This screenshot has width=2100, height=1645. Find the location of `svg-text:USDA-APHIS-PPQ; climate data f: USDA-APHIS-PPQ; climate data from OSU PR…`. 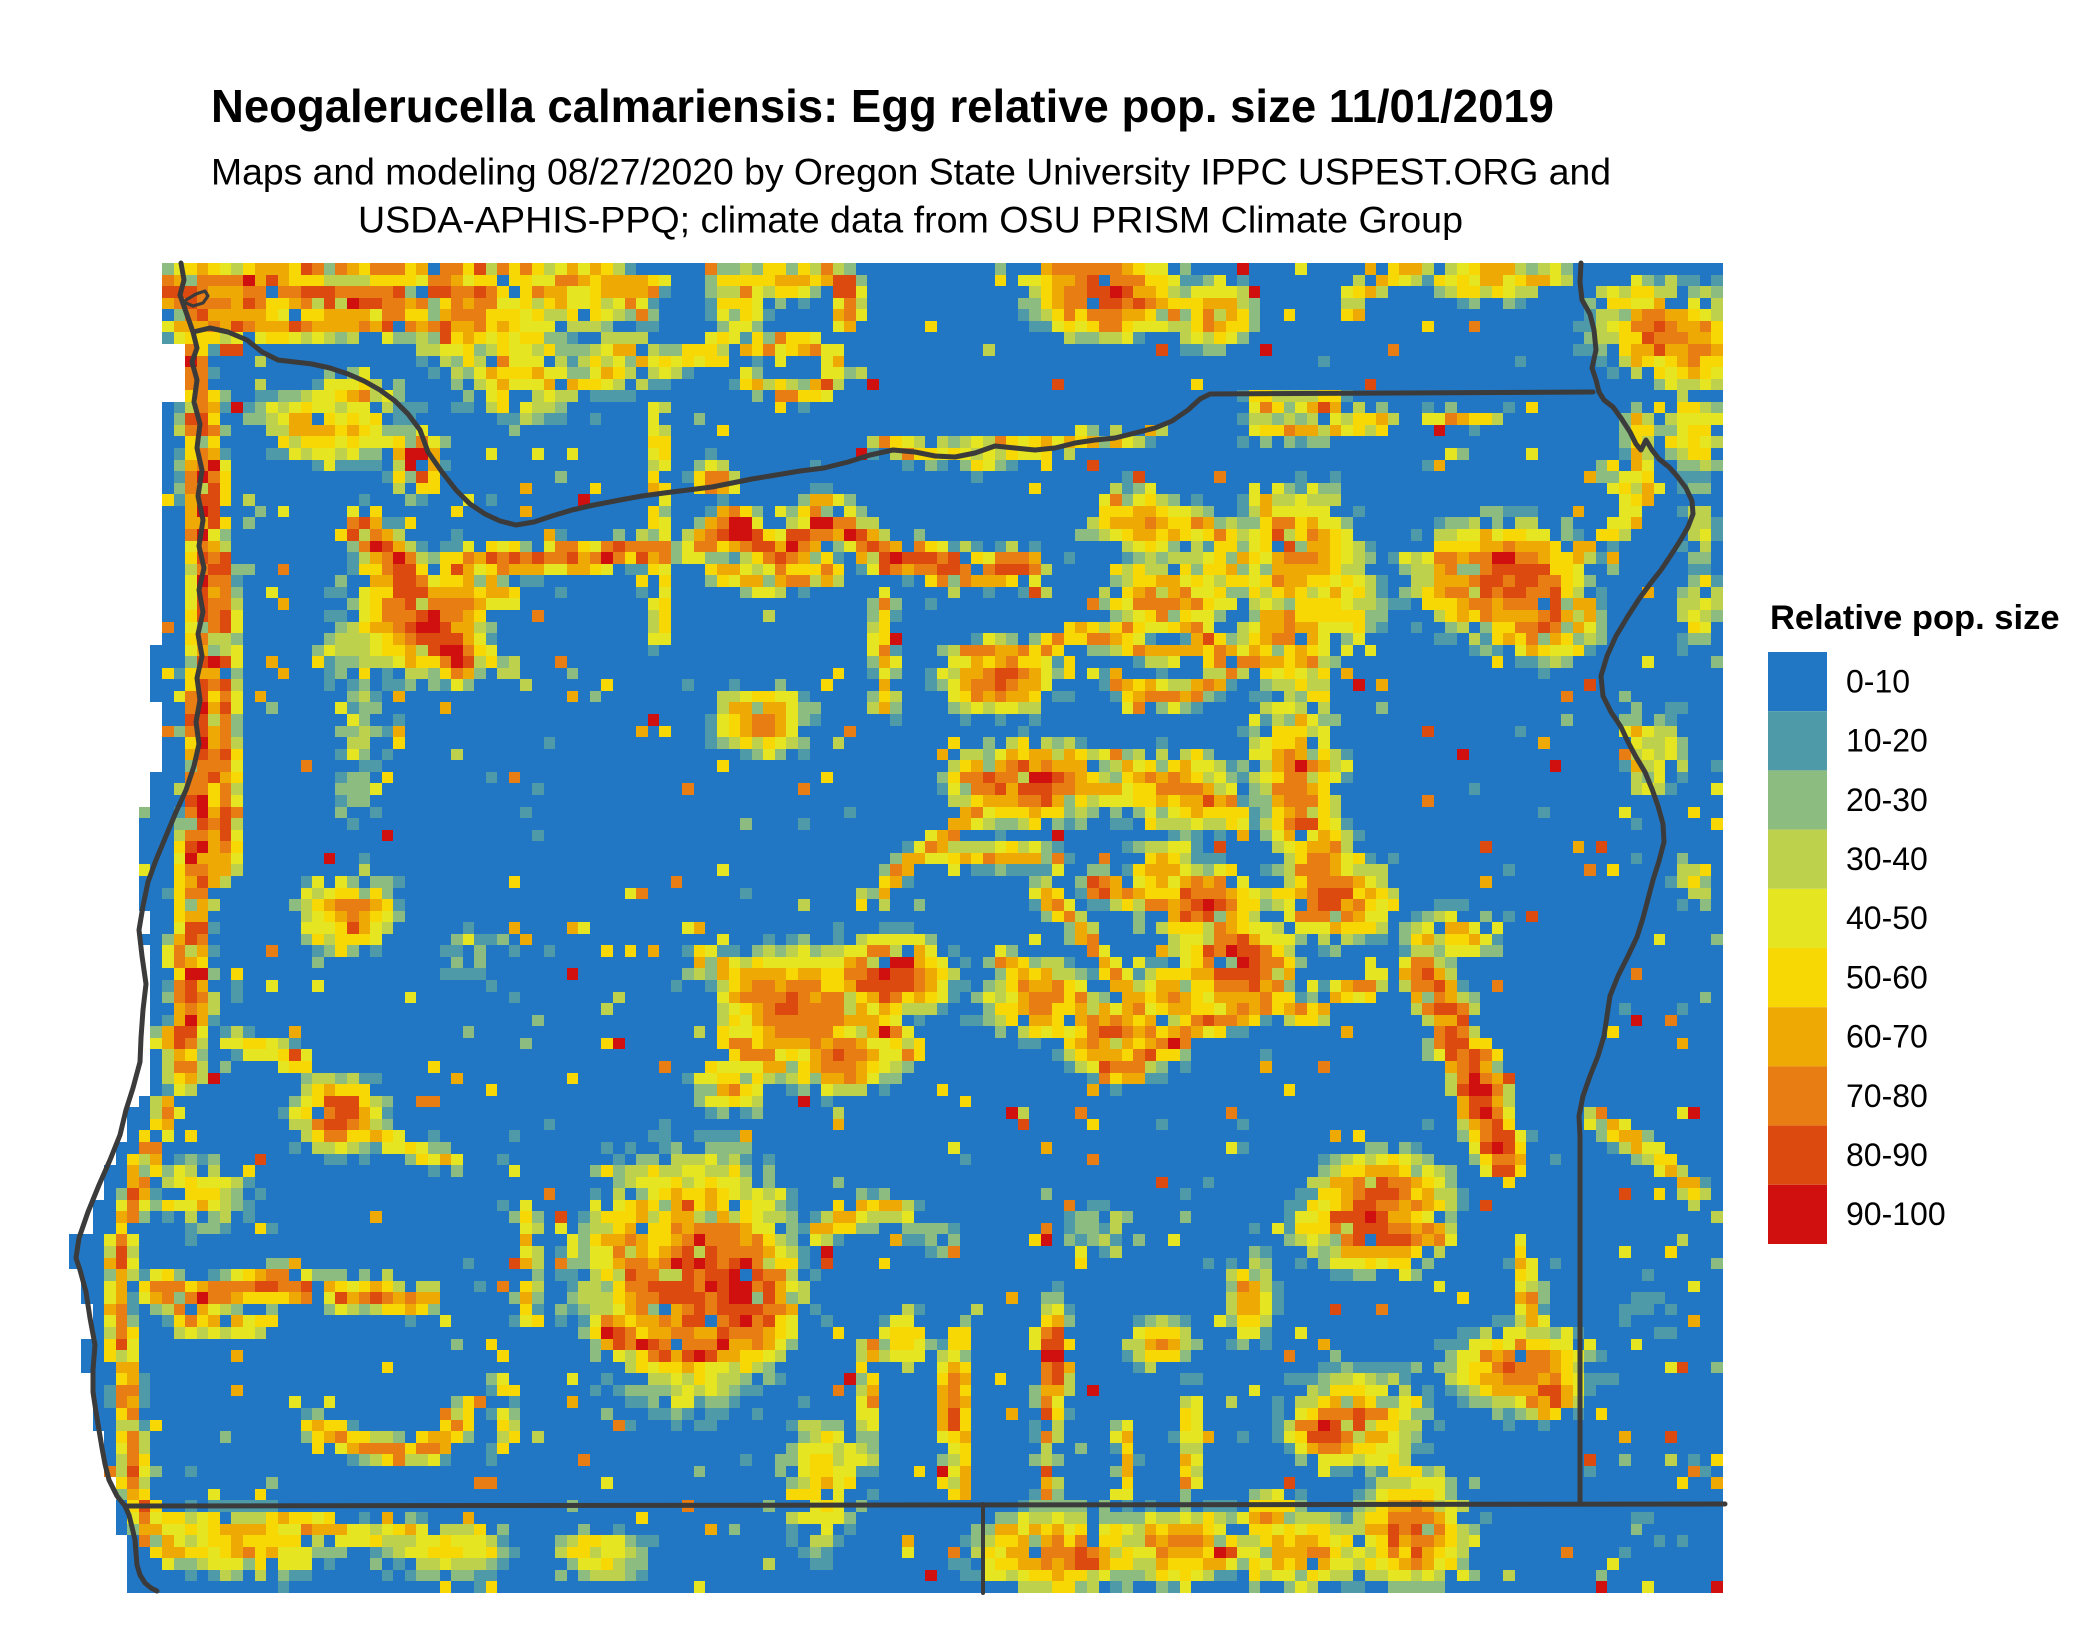

svg-text:USDA-APHIS-PPQ; climate data f: USDA-APHIS-PPQ; climate data from OSU PR… is located at coordinates (910, 219).